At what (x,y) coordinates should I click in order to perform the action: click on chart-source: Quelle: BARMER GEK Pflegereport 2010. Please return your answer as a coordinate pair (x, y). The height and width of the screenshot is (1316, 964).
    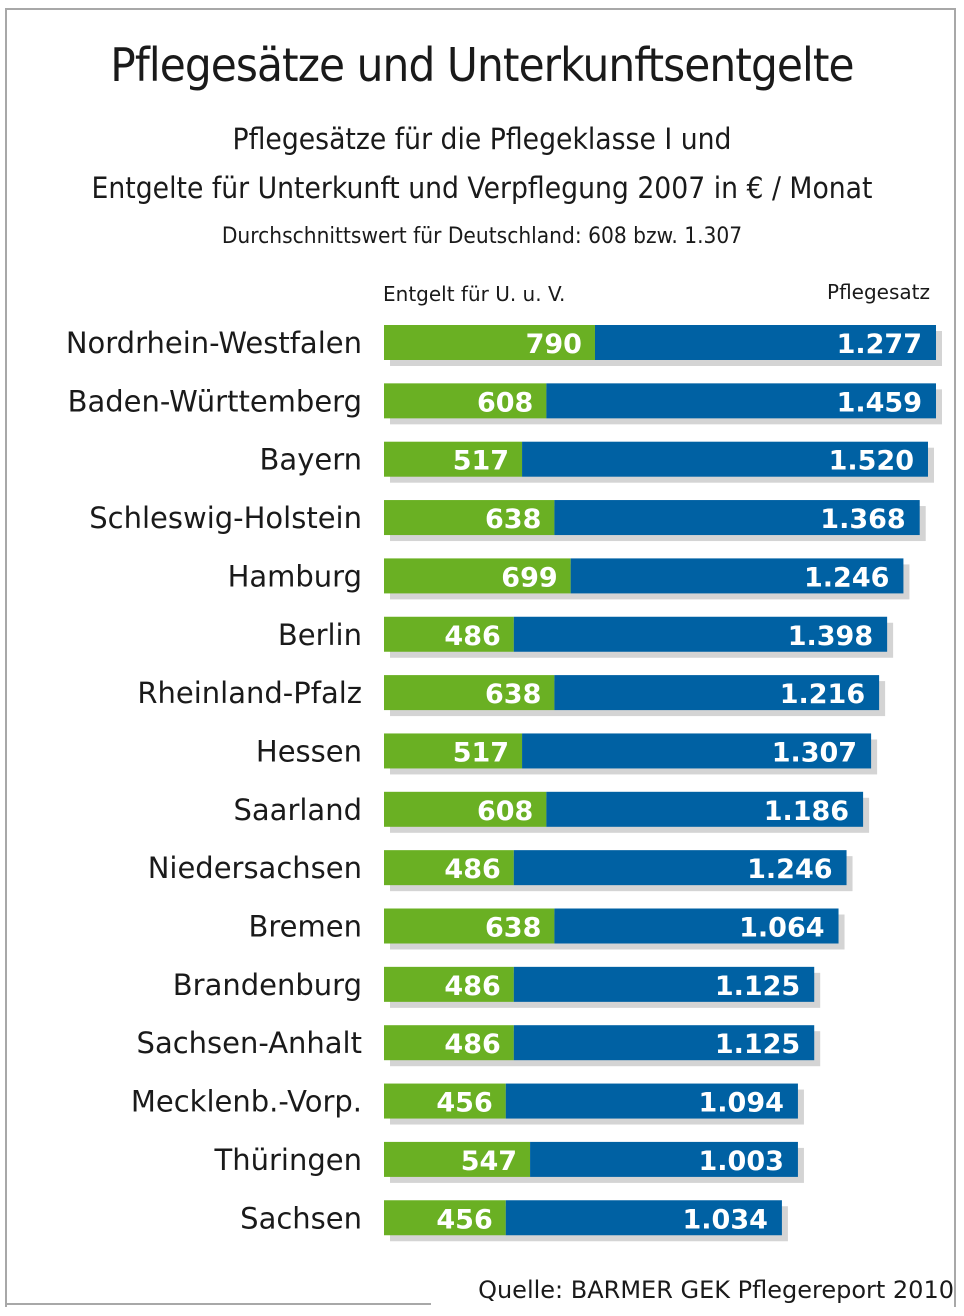
    Looking at the image, I should click on (716, 1290).